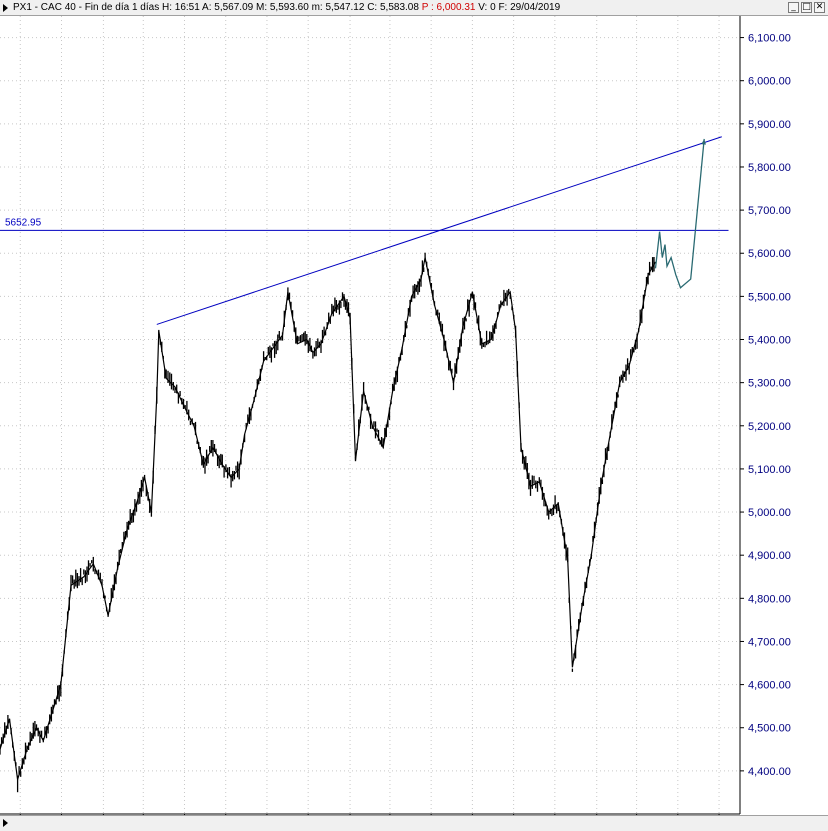 The width and height of the screenshot is (828, 831). Describe the element at coordinates (372, 7) in the screenshot. I see `c-label: C:` at that location.